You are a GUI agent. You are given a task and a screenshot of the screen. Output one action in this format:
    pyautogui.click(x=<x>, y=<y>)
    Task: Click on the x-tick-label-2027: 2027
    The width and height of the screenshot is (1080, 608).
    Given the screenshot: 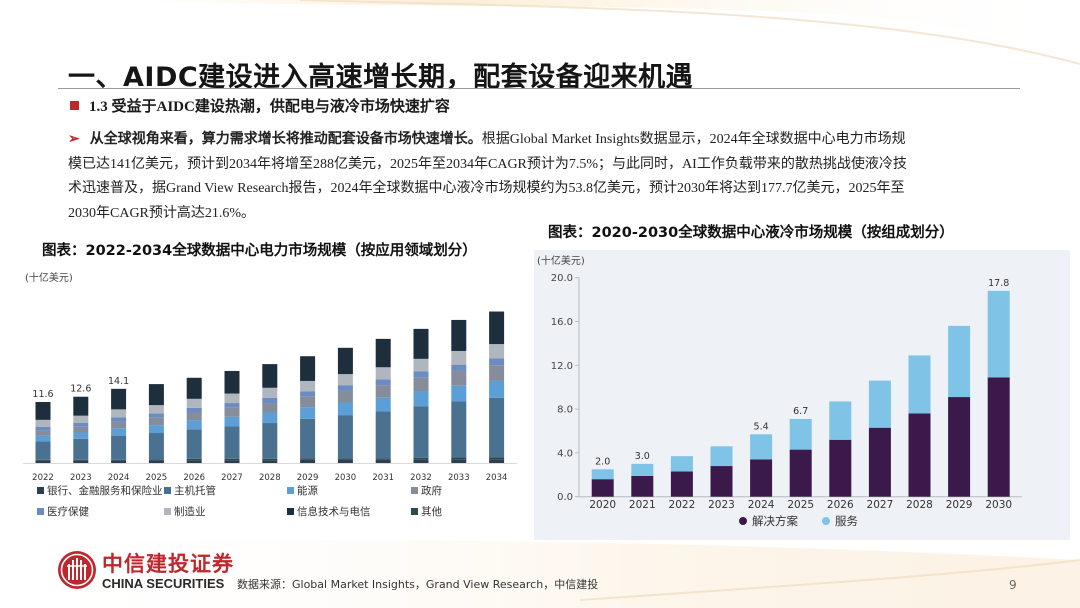 What is the action you would take?
    pyautogui.click(x=880, y=505)
    